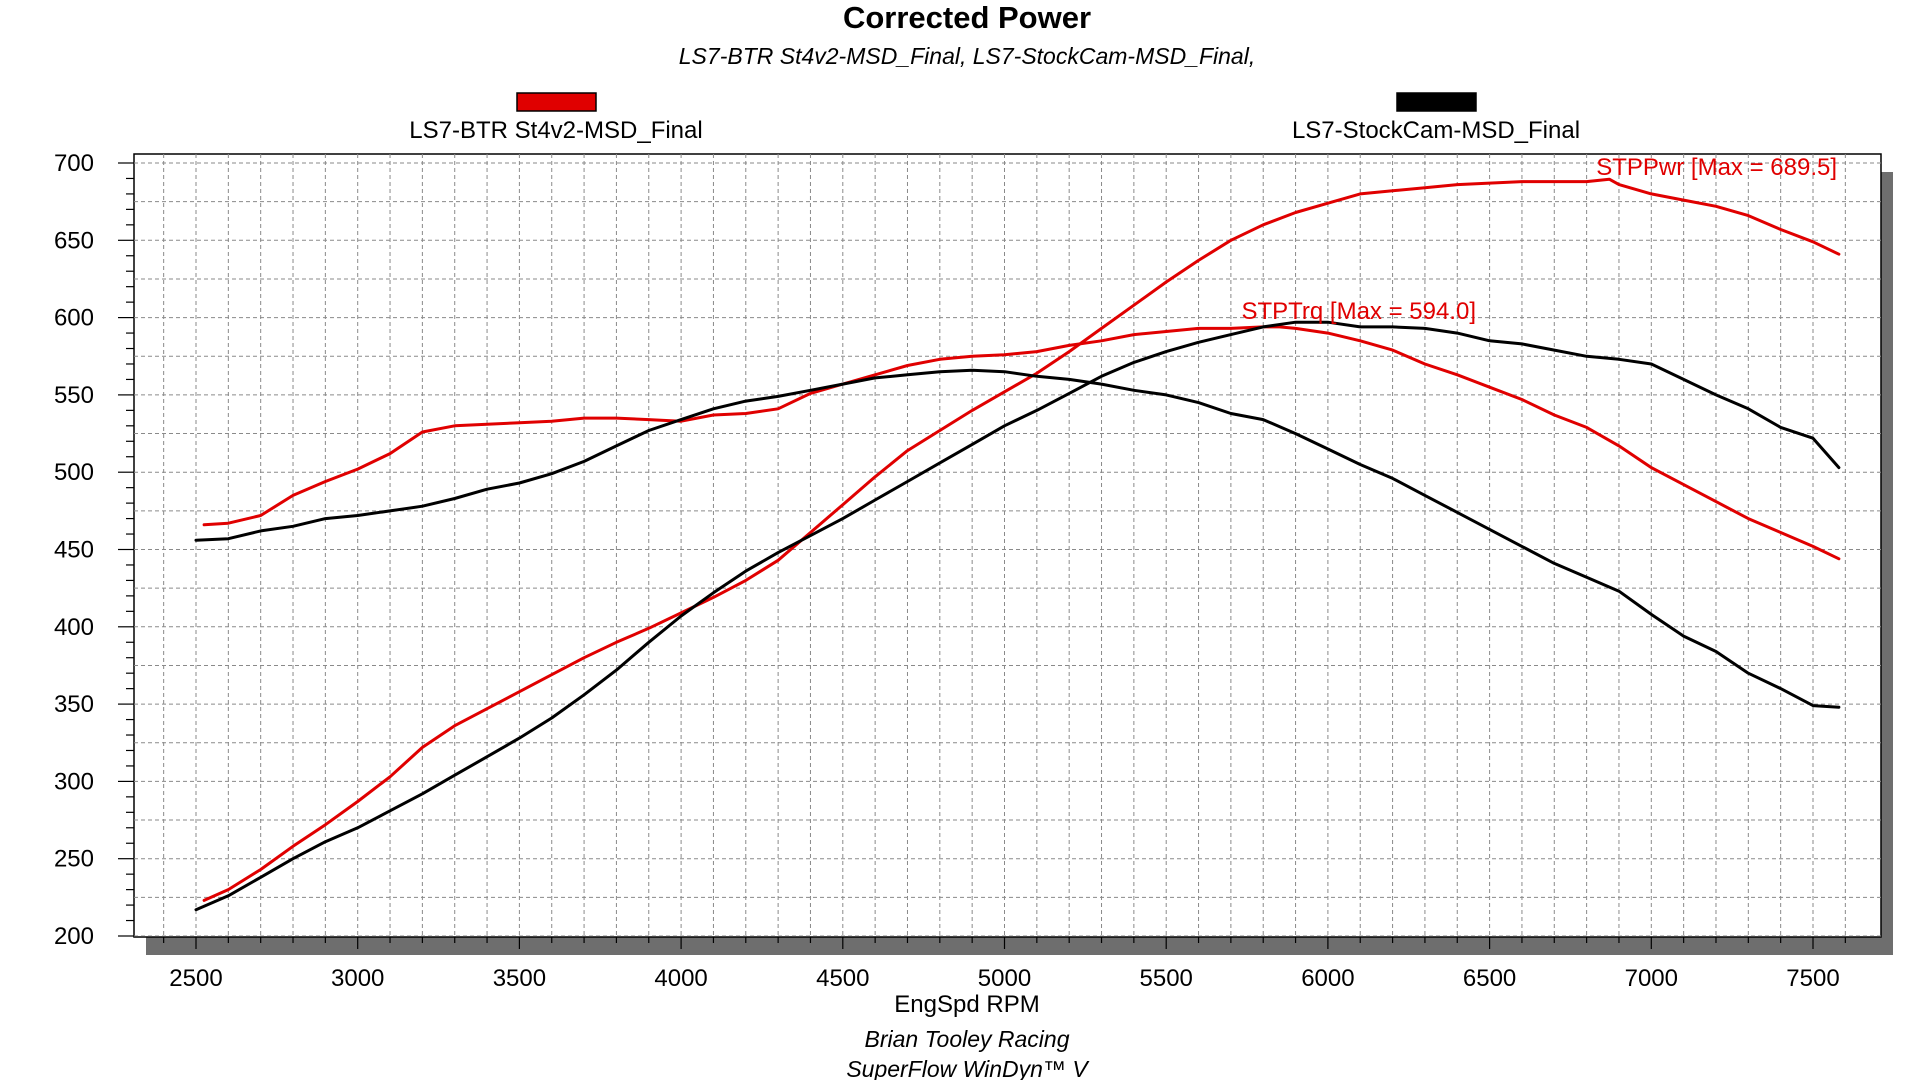 The width and height of the screenshot is (1920, 1080). Describe the element at coordinates (967, 17) in the screenshot. I see `chart-title: Corrected Power` at that location.